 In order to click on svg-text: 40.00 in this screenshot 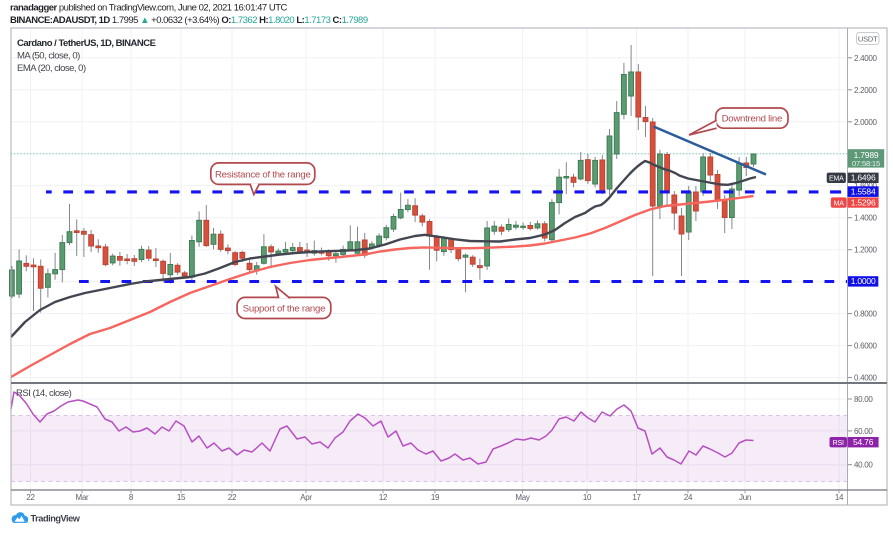, I will do `click(863, 465)`.